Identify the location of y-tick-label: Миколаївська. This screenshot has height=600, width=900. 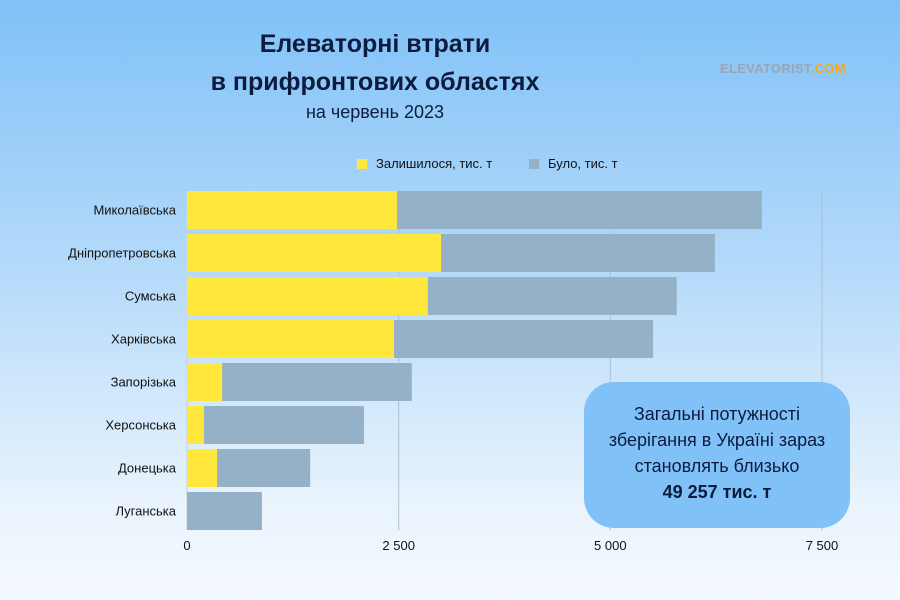
(134, 210).